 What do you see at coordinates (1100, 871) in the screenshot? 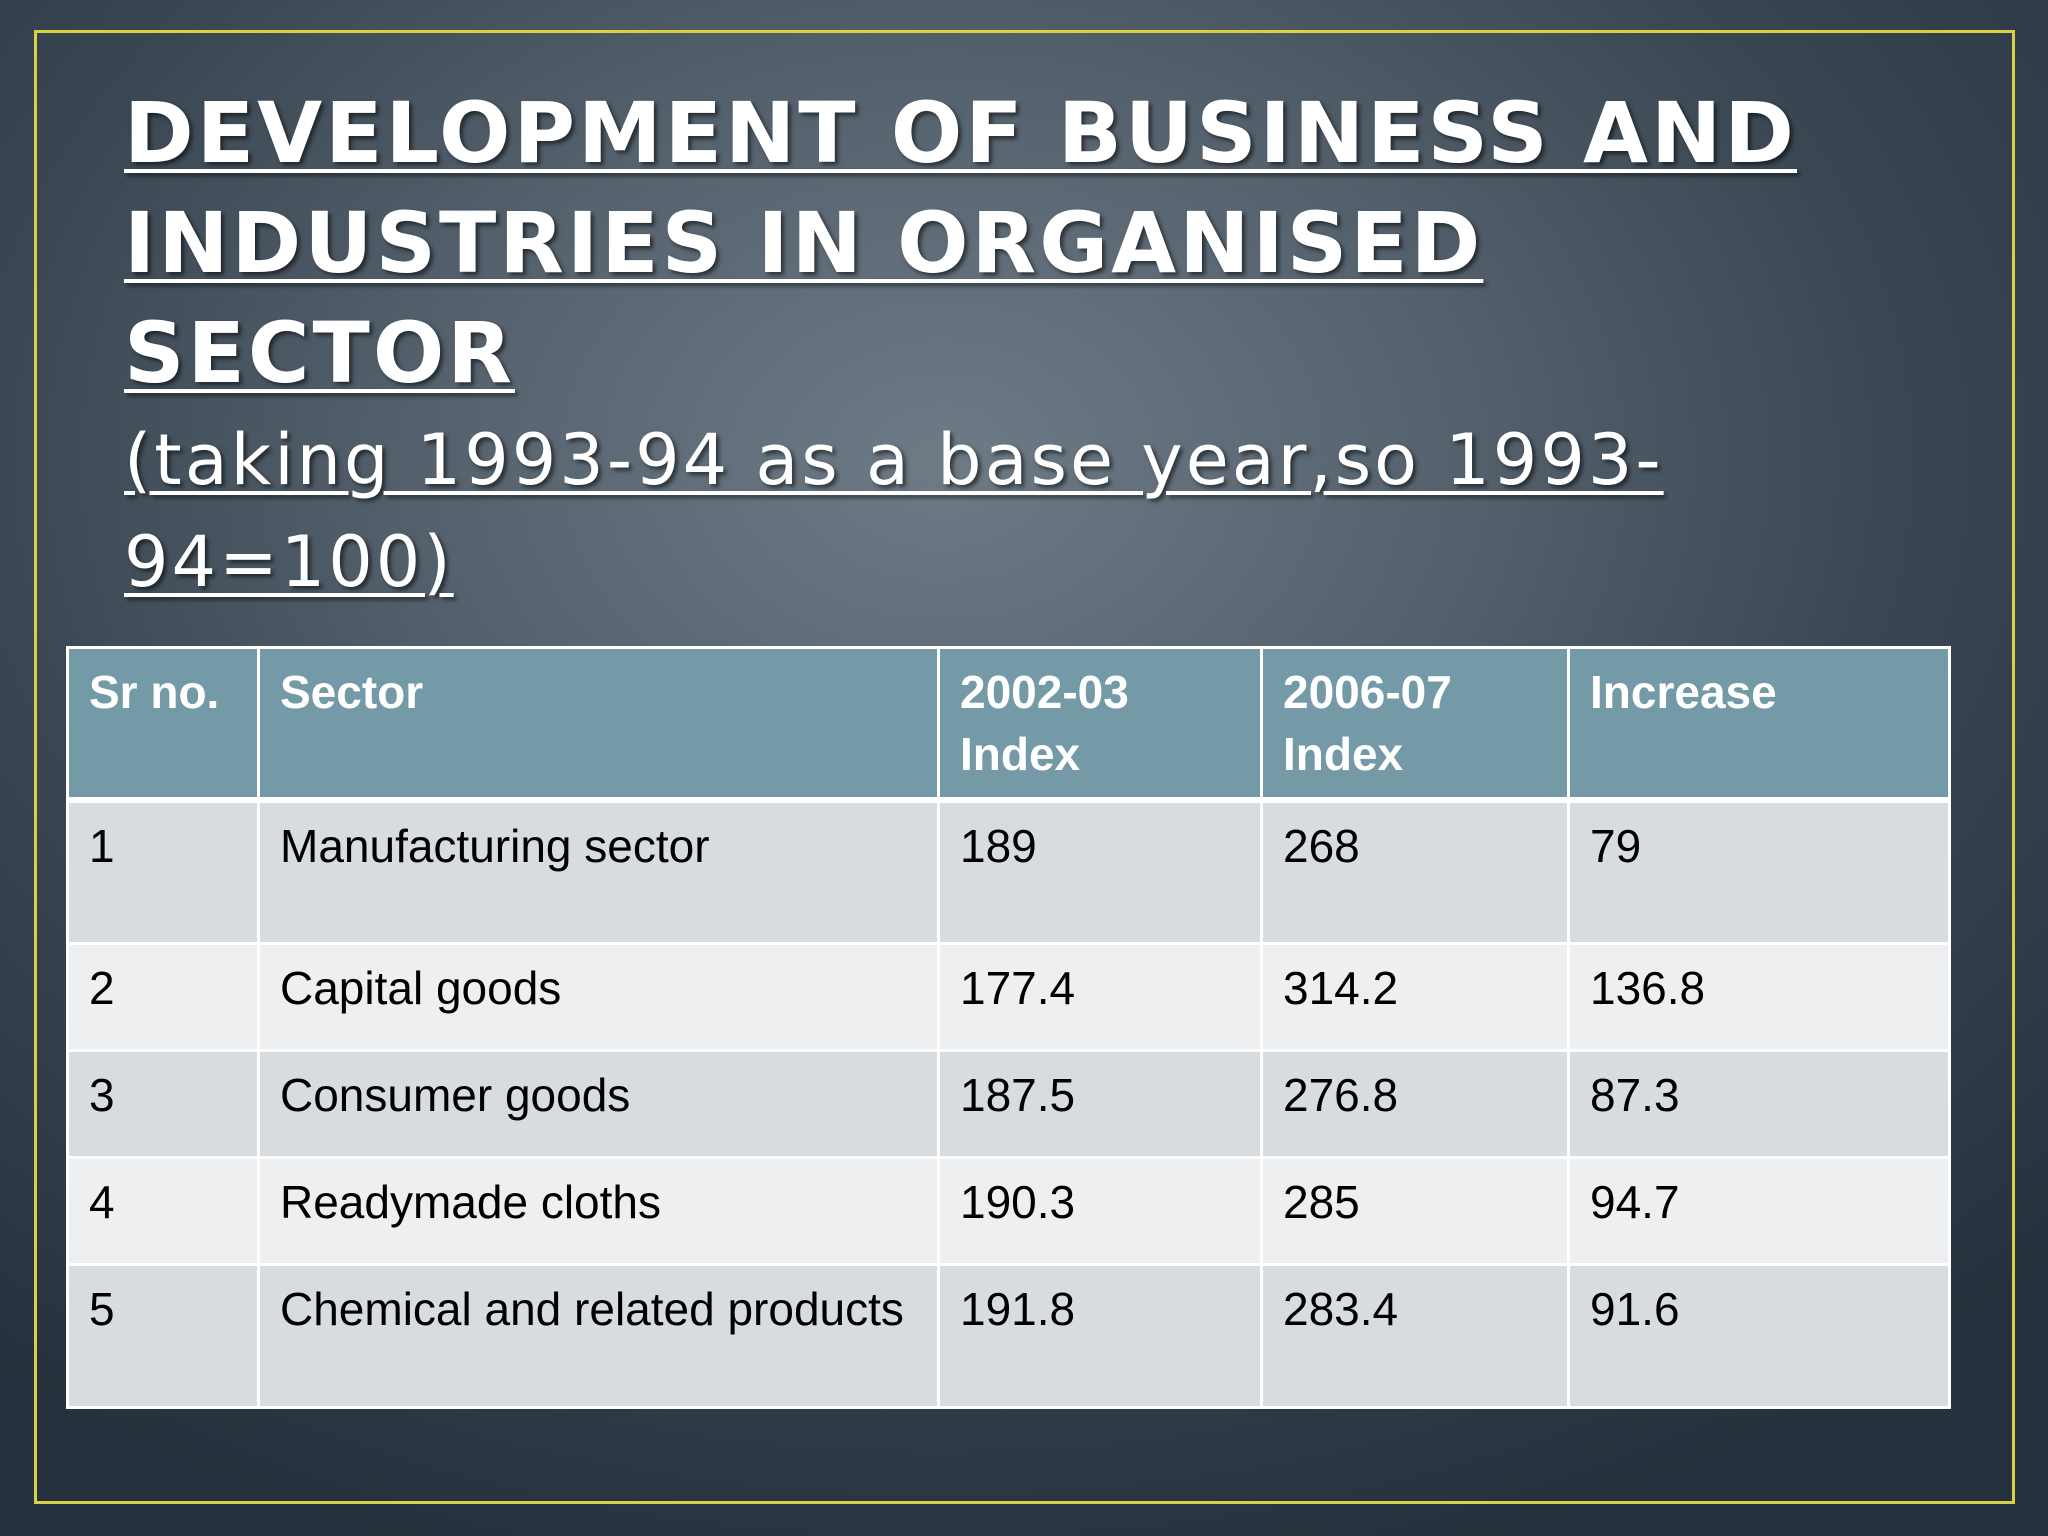
I see `cell-2002-03-index: 189` at bounding box center [1100, 871].